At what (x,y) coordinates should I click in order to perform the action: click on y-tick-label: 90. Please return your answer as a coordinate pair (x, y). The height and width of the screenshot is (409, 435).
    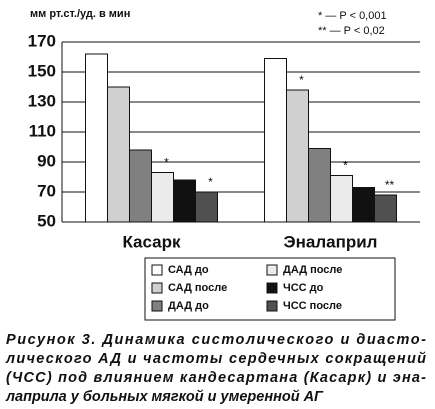
    Looking at the image, I should click on (46, 160).